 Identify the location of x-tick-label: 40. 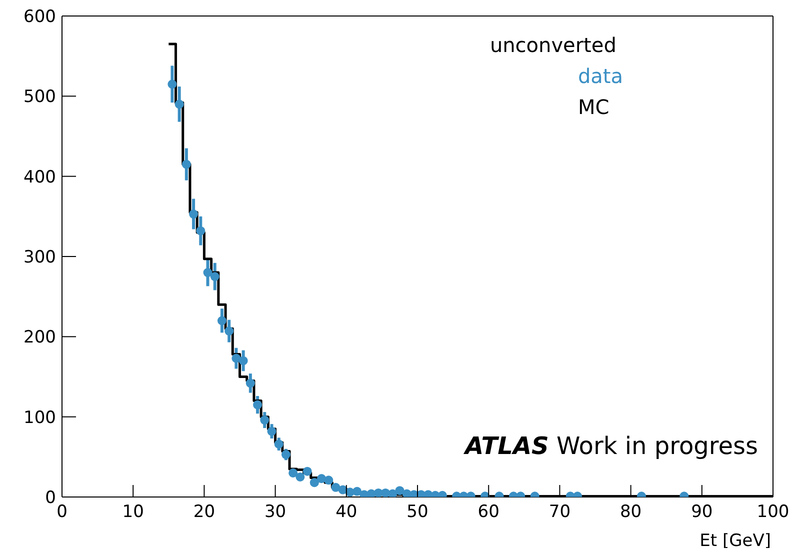
(347, 512).